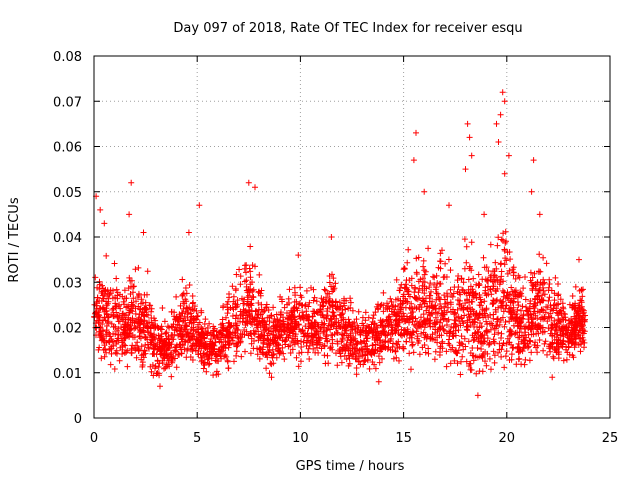  What do you see at coordinates (67, 329) in the screenshot?
I see `y-tick-label: 0.02` at bounding box center [67, 329].